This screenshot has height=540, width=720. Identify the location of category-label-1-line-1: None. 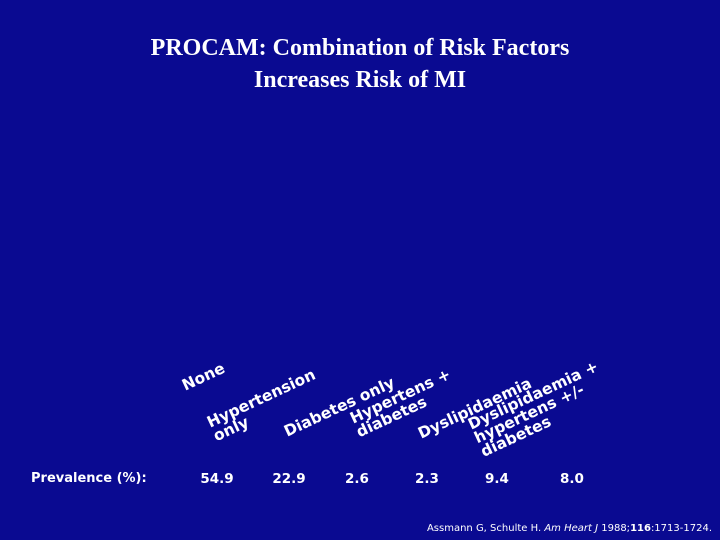
(203, 377).